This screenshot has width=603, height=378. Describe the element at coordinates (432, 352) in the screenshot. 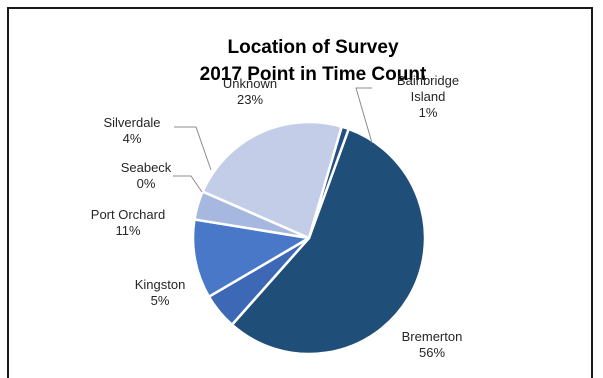

I see `data-label-value-bremerton: 56%` at that location.